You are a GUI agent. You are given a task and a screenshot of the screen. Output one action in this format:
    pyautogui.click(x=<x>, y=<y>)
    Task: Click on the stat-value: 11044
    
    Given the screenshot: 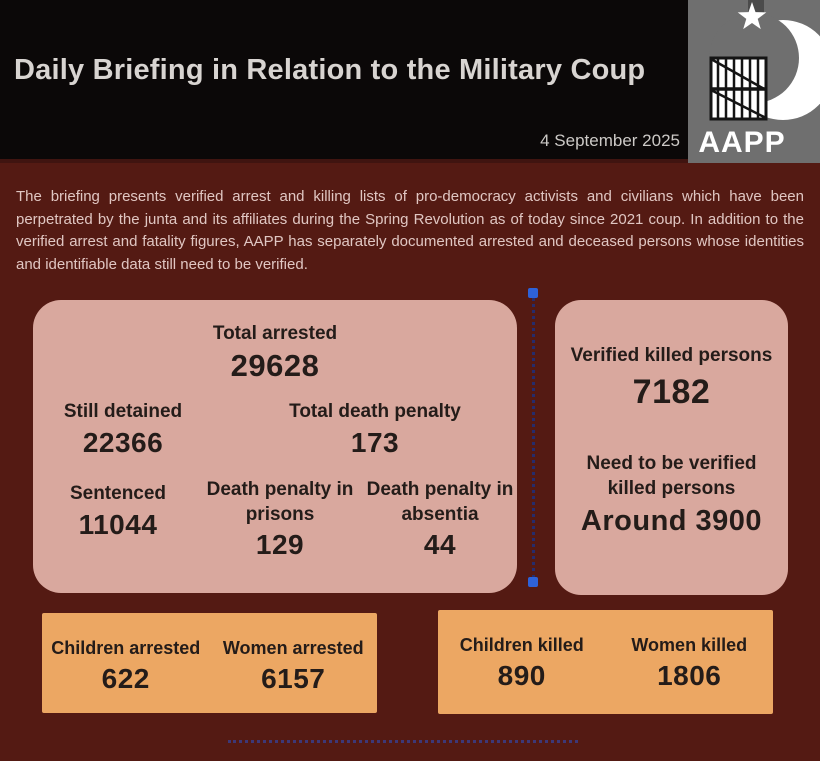 What is the action you would take?
    pyautogui.click(x=118, y=524)
    